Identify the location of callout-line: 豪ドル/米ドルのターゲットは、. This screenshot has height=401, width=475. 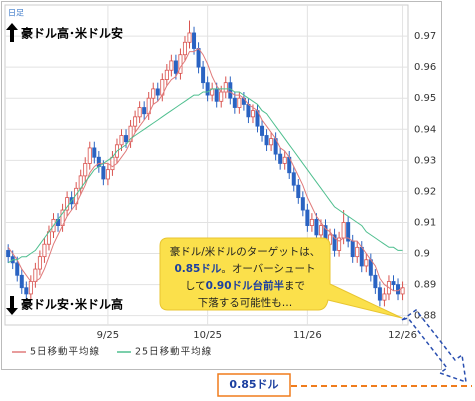
(245, 251).